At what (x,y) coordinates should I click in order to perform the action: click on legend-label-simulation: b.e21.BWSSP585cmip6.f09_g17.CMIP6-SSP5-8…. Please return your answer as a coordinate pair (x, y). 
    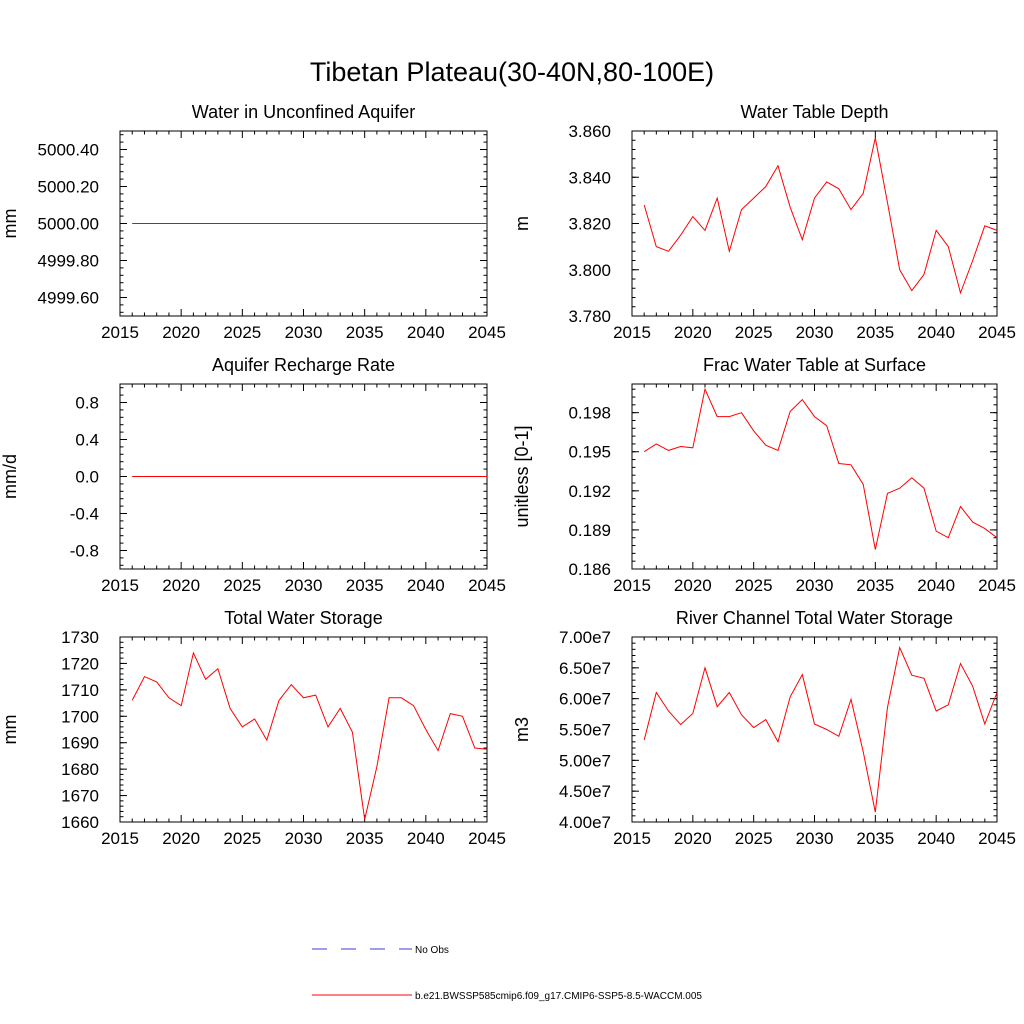
    Looking at the image, I should click on (558, 996).